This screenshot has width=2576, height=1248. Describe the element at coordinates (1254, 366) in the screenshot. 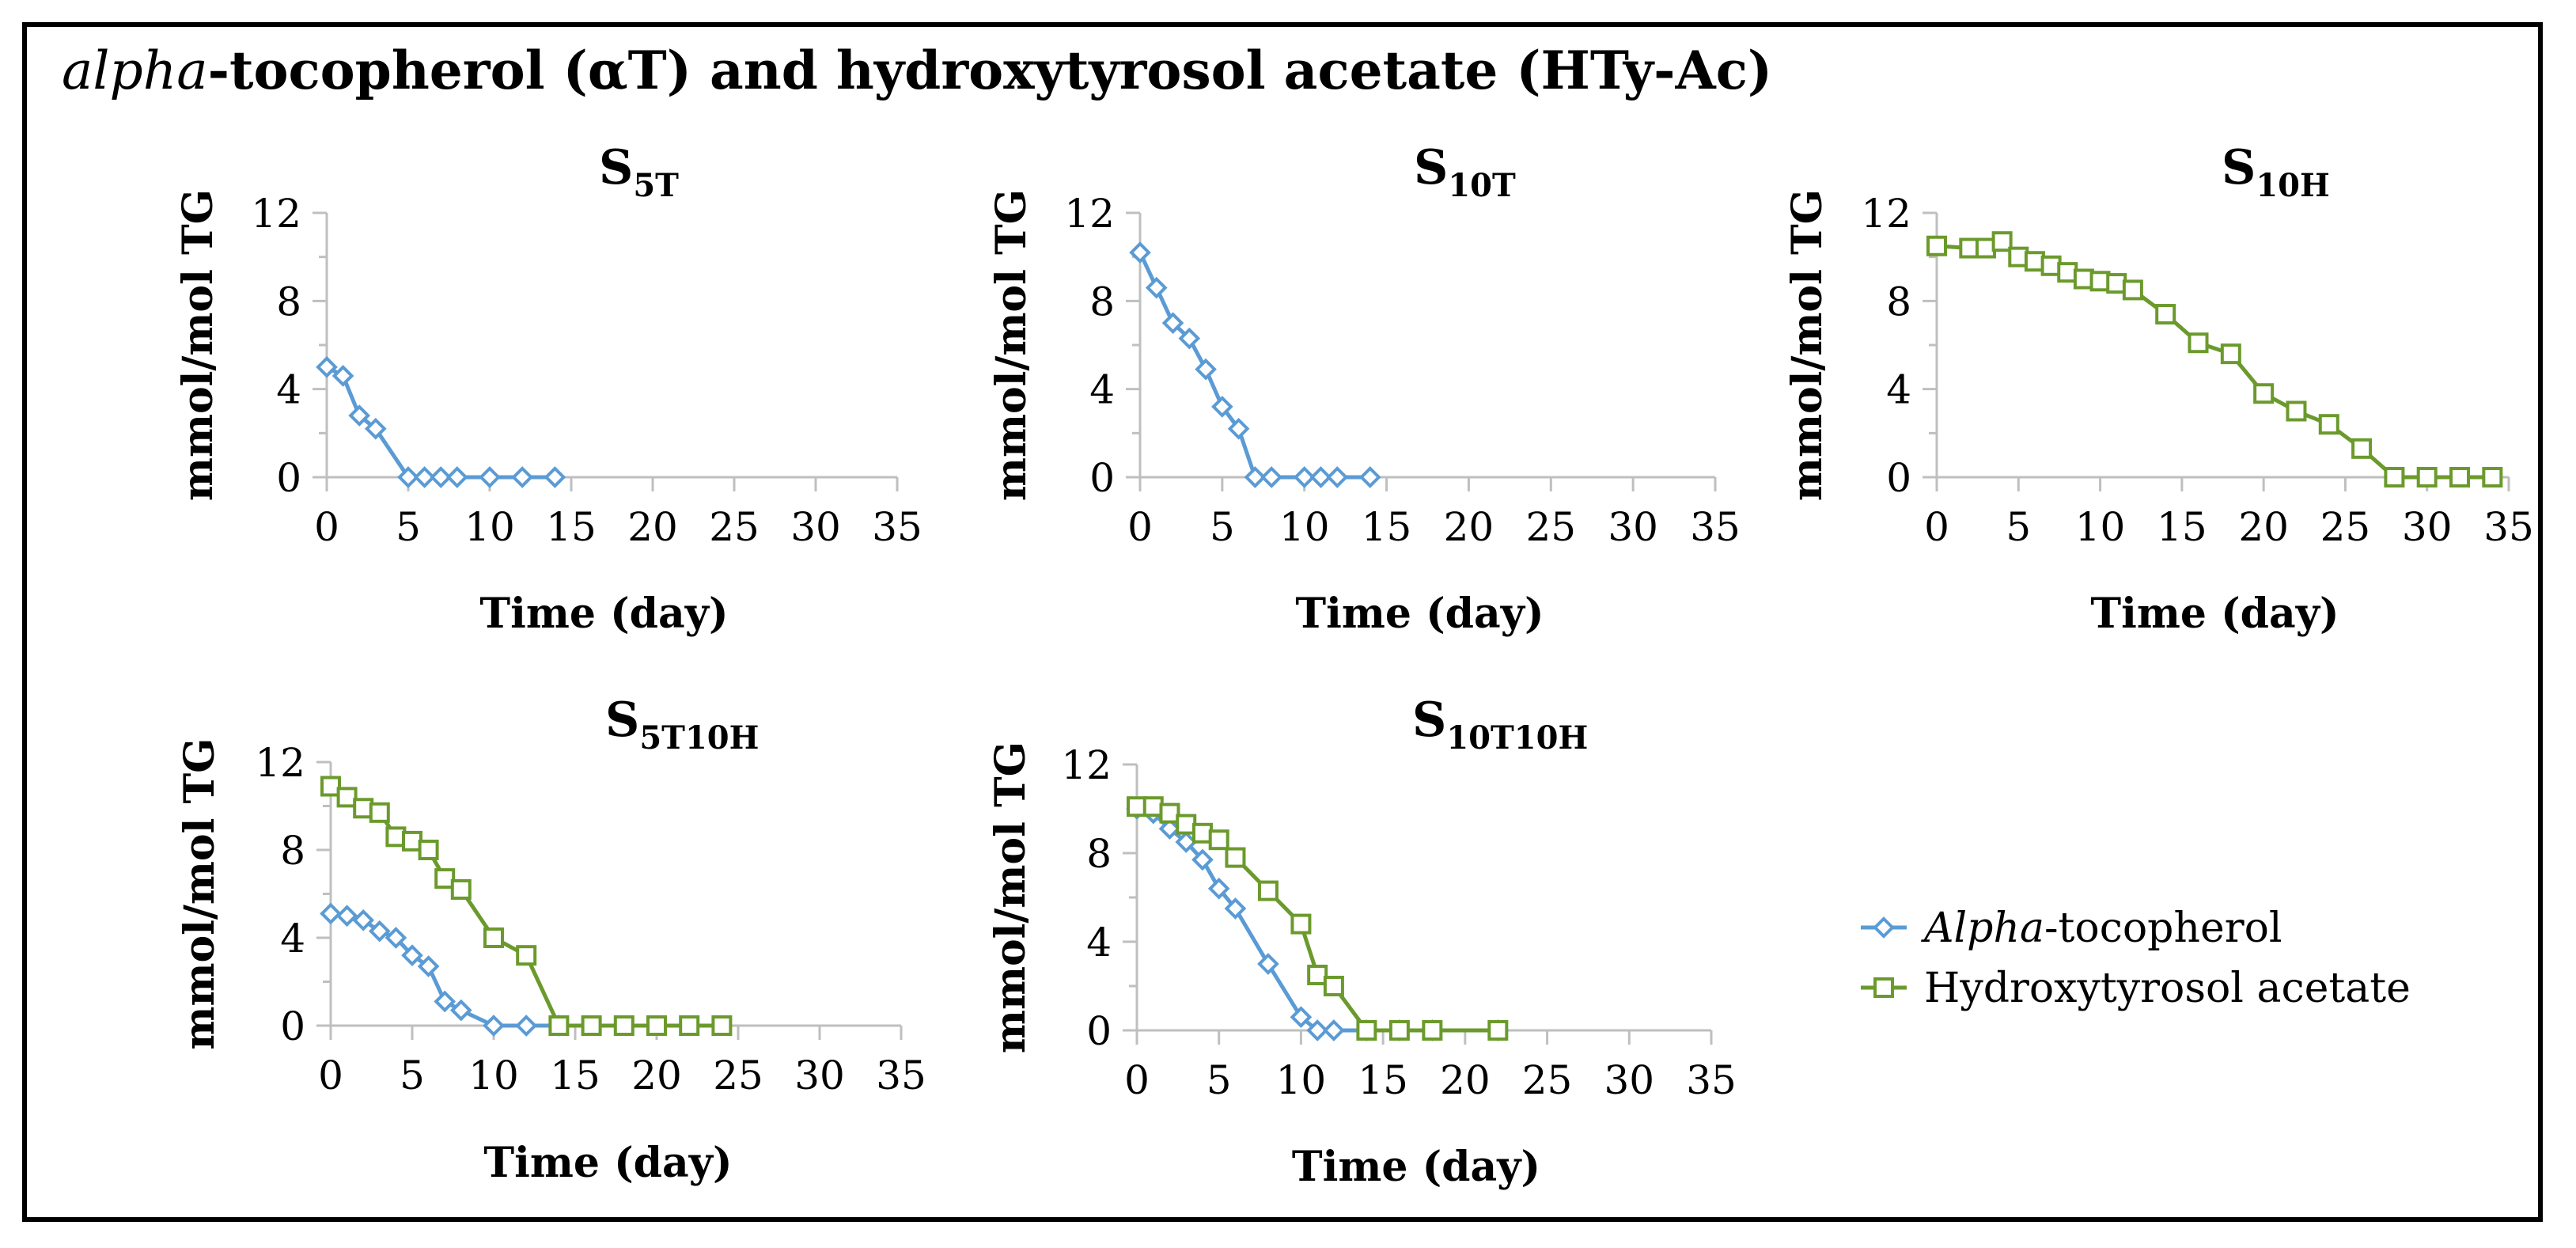

I see `series-line-alpha` at that location.